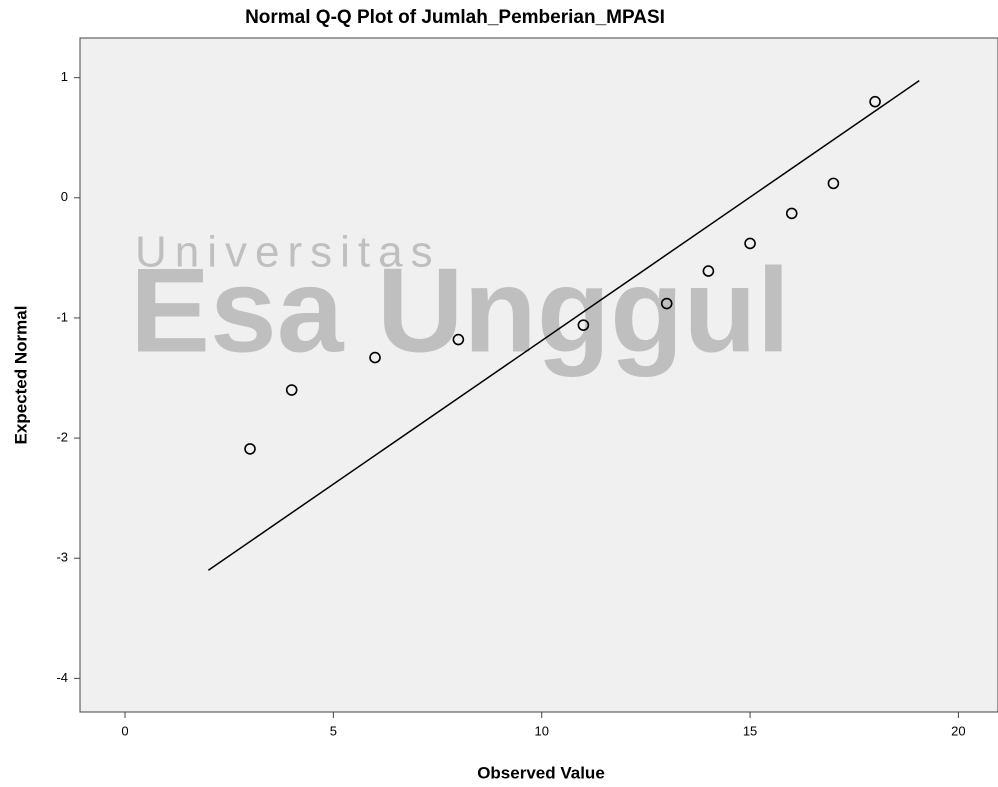  Describe the element at coordinates (124, 730) in the screenshot. I see `x-tick-label: 0` at that location.